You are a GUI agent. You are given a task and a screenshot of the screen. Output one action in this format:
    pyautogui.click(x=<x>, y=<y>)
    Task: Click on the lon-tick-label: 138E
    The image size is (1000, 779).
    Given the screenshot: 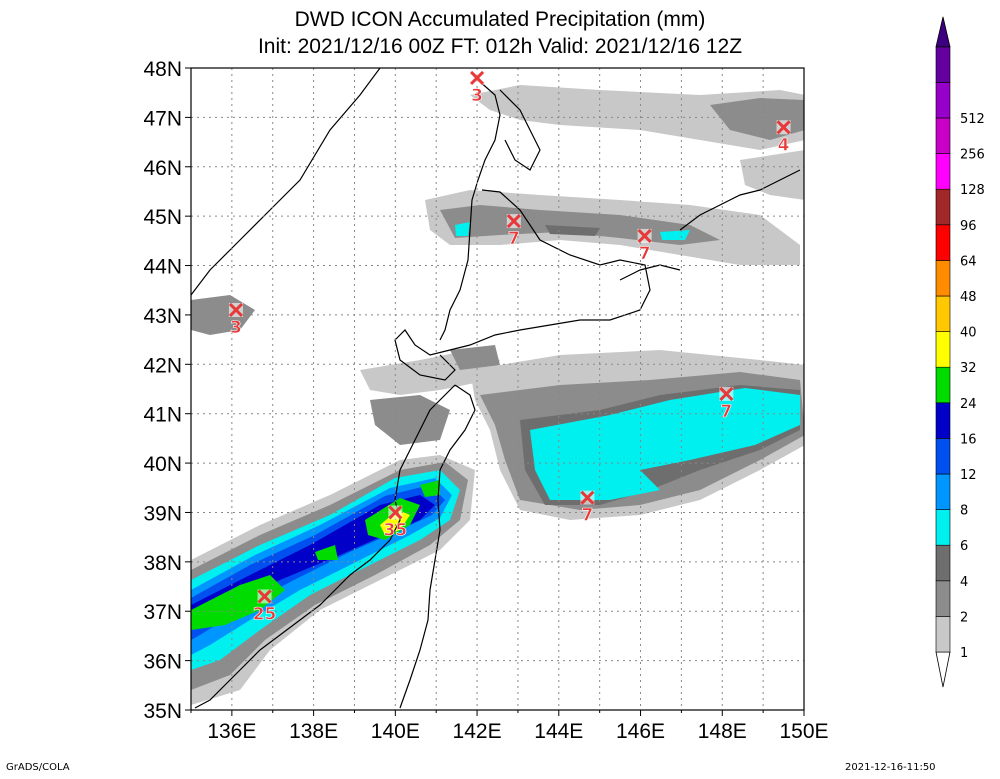 What is the action you would take?
    pyautogui.click(x=313, y=731)
    